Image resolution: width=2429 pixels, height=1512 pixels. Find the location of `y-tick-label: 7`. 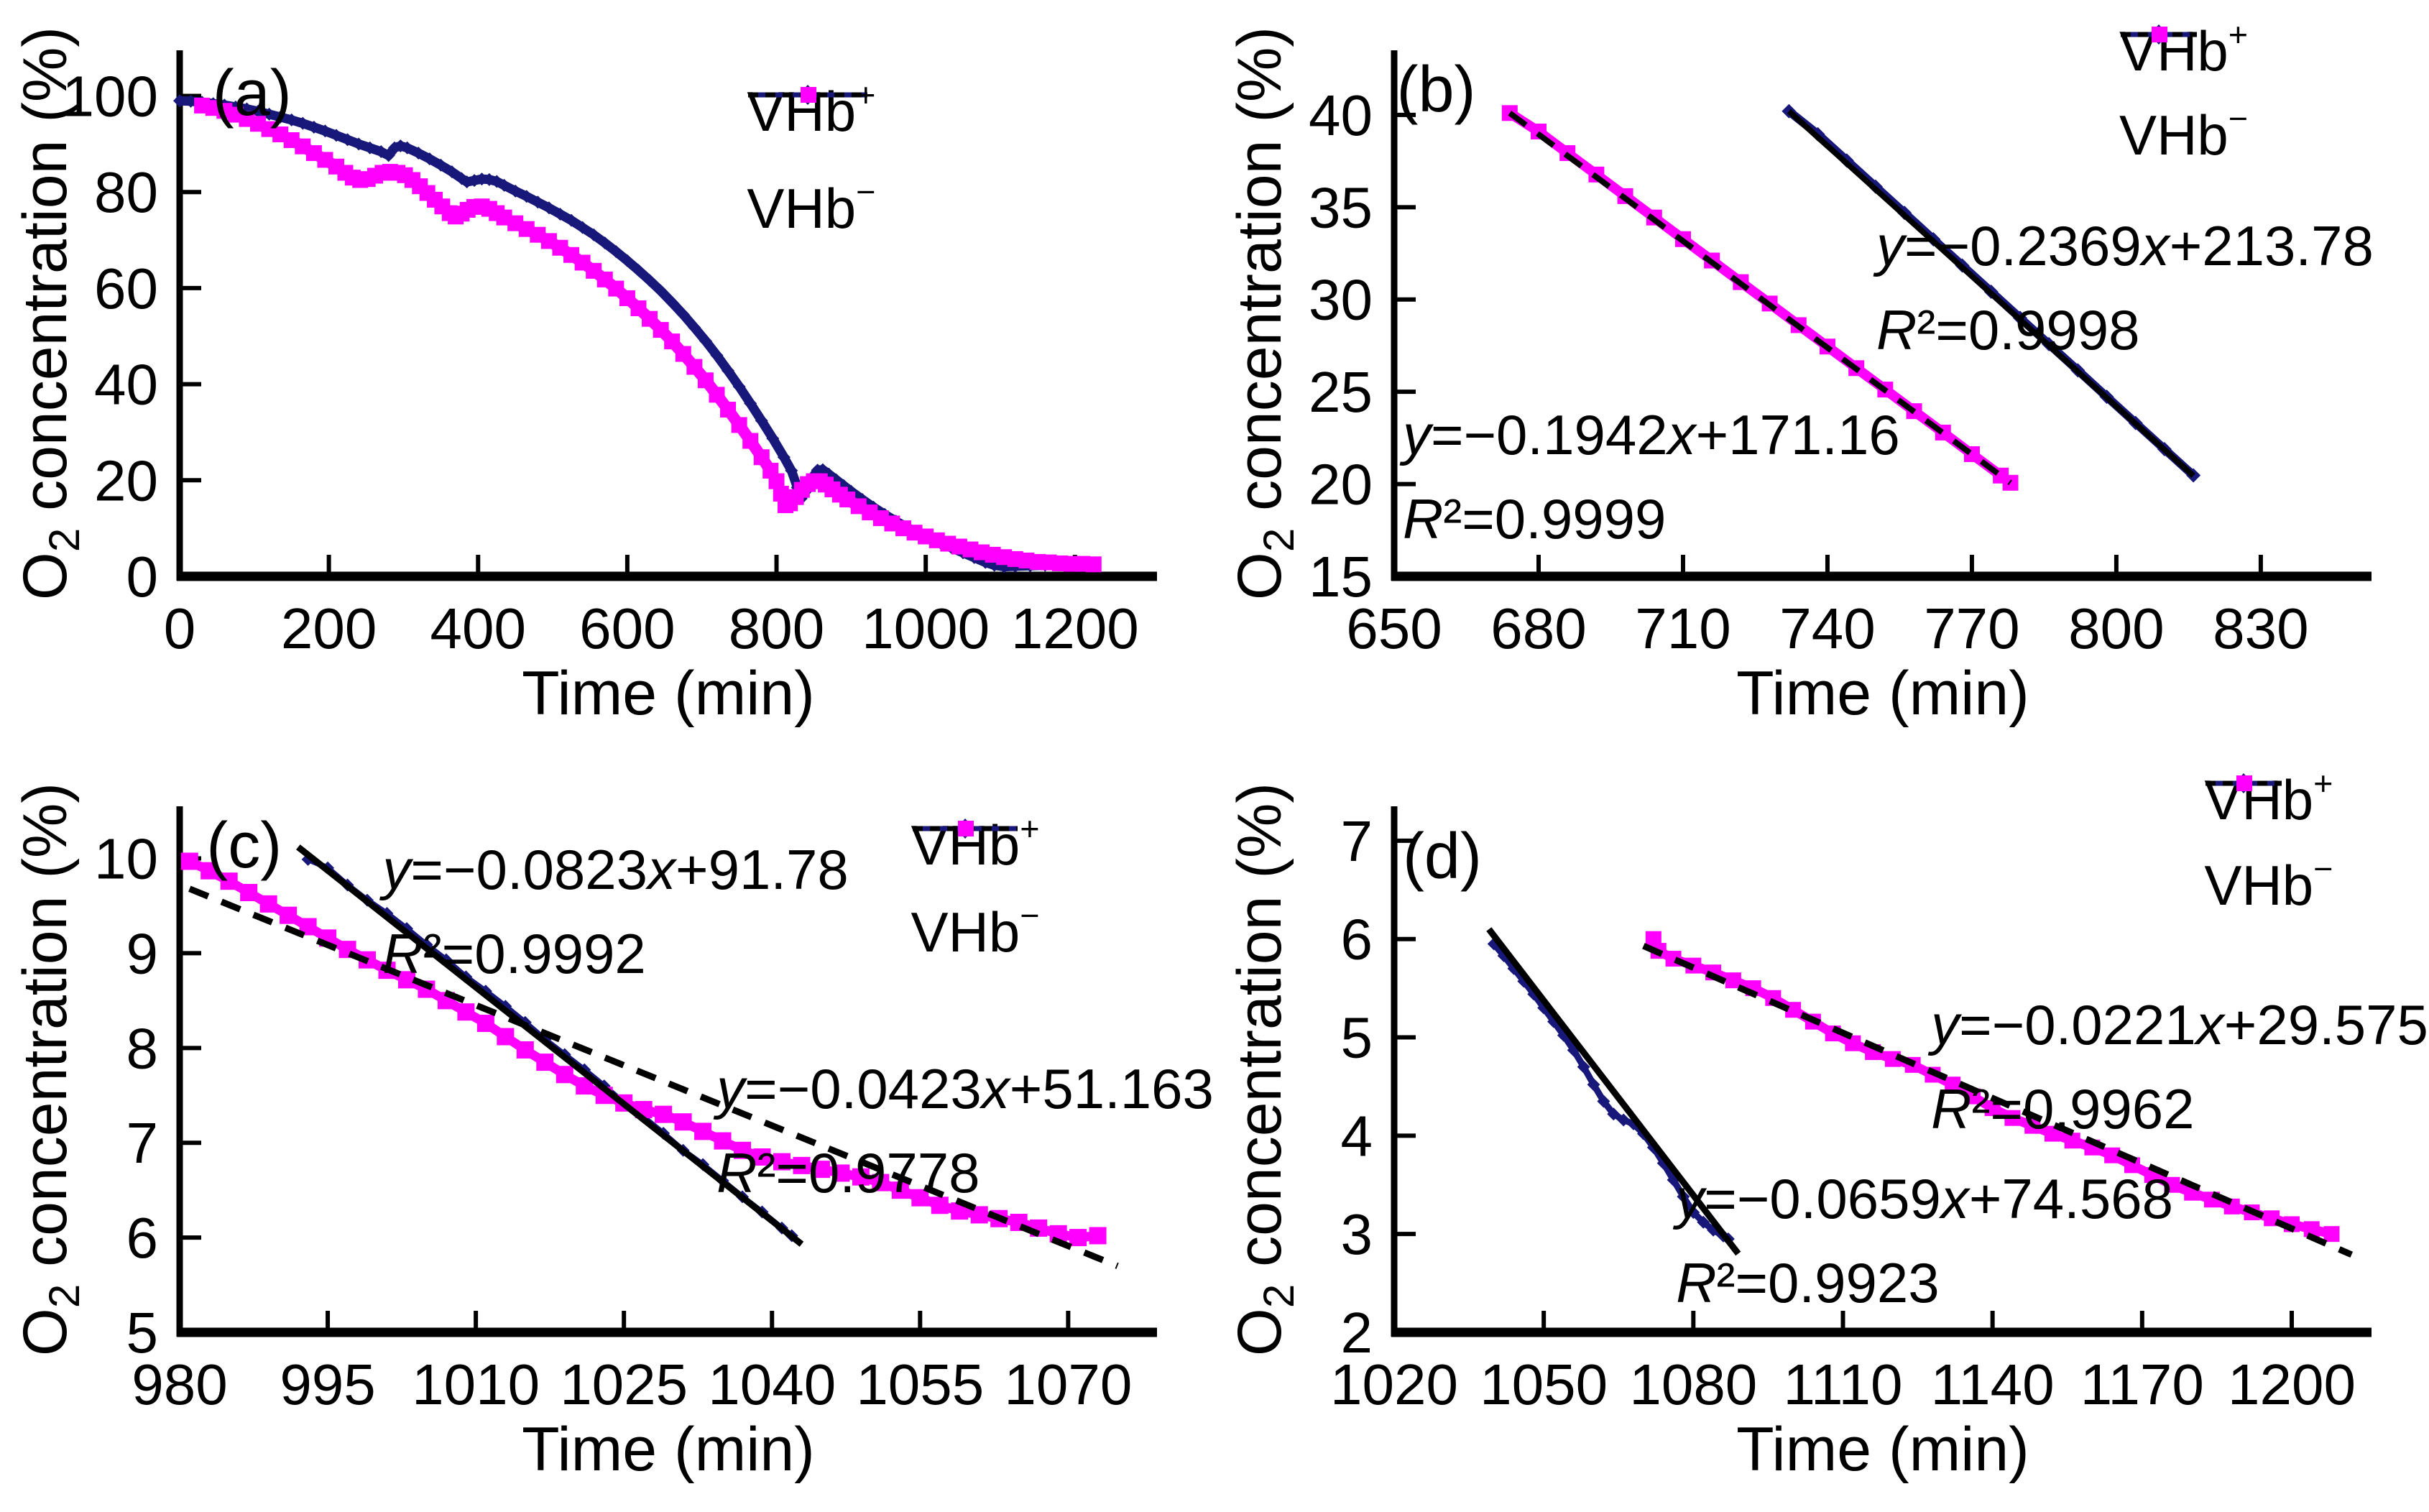

y-tick-label: 7 is located at coordinates (1357, 841).